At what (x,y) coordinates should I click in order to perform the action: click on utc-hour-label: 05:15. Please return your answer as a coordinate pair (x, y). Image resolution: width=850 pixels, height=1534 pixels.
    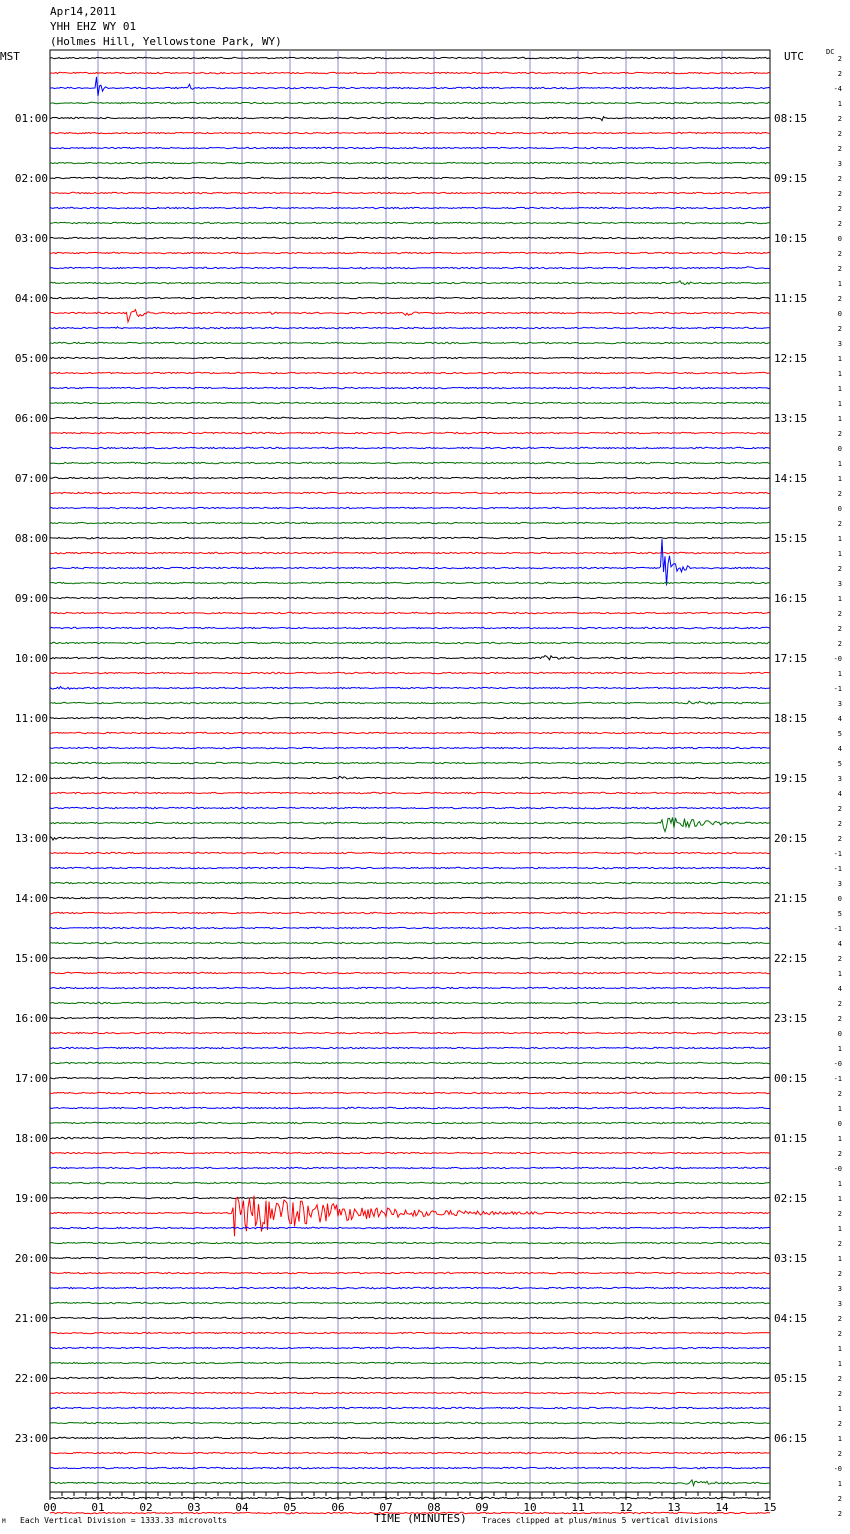
    Looking at the image, I should click on (790, 1378).